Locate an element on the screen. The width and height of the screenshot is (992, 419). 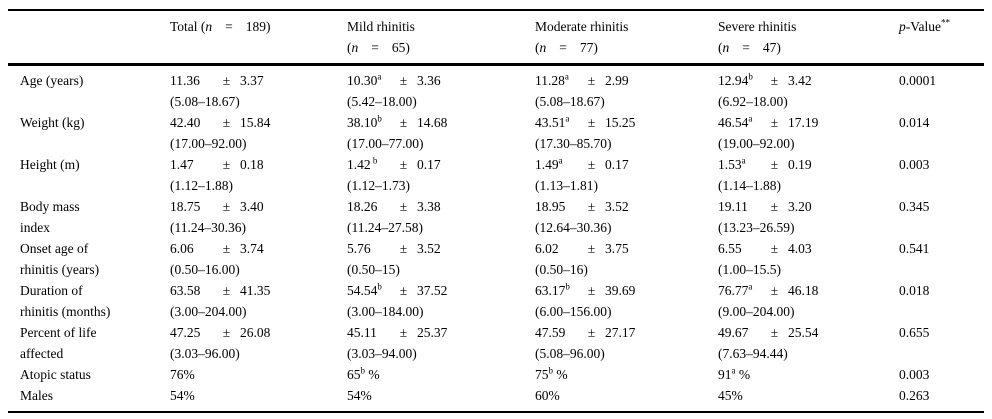
mean-value: 6.55 is located at coordinates (730, 248).